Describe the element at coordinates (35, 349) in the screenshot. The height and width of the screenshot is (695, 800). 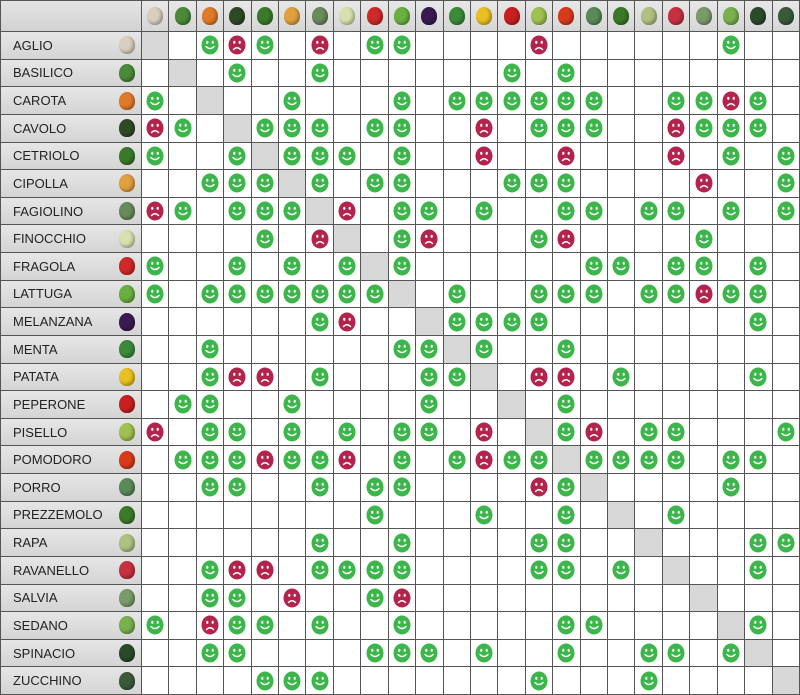
I see `vegetable-name: MENTA` at that location.